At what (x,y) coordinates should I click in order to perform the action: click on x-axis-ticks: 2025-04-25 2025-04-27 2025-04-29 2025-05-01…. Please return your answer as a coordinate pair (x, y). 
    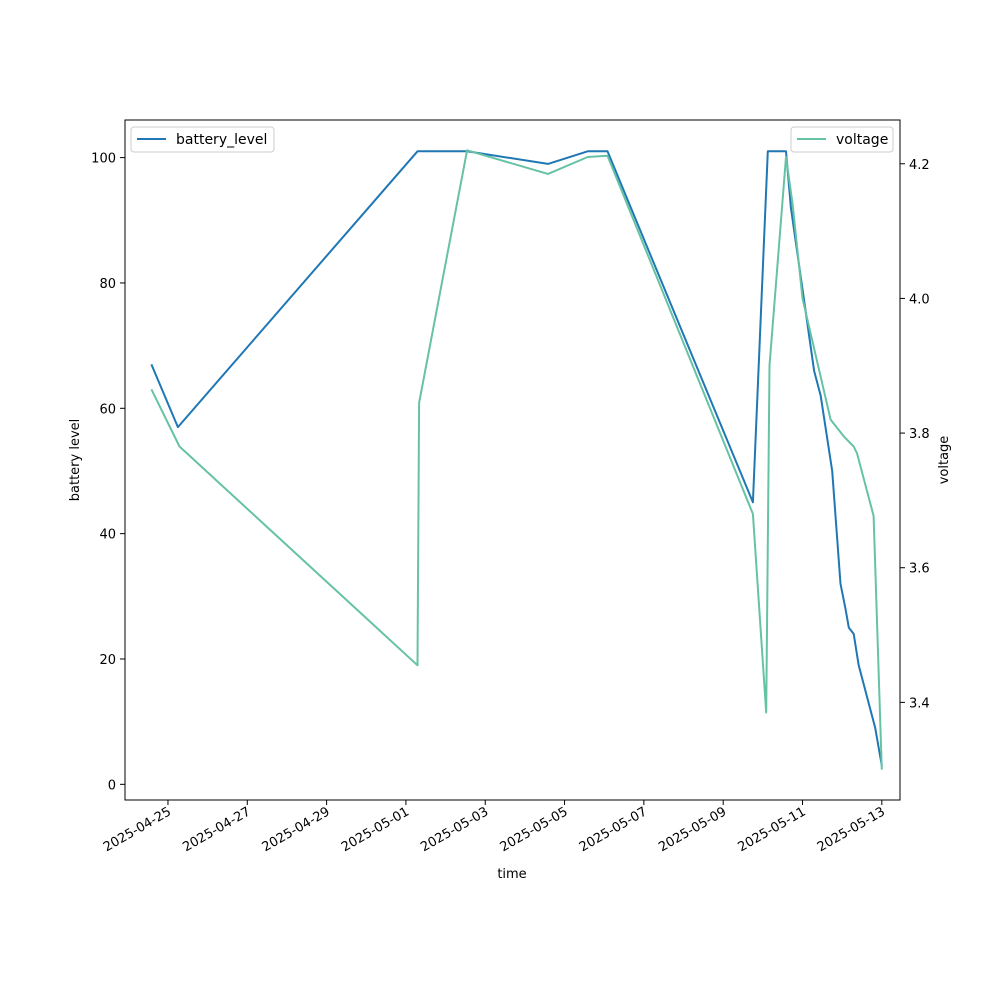
    Looking at the image, I should click on (494, 827).